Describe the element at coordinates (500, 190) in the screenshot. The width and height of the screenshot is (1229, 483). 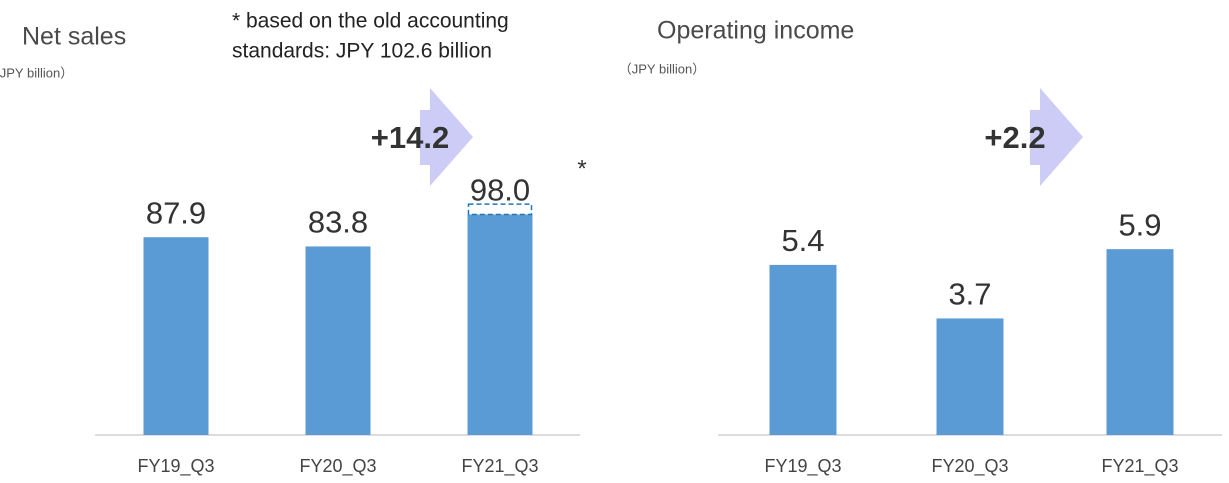
I see `data-label: 98.0` at that location.